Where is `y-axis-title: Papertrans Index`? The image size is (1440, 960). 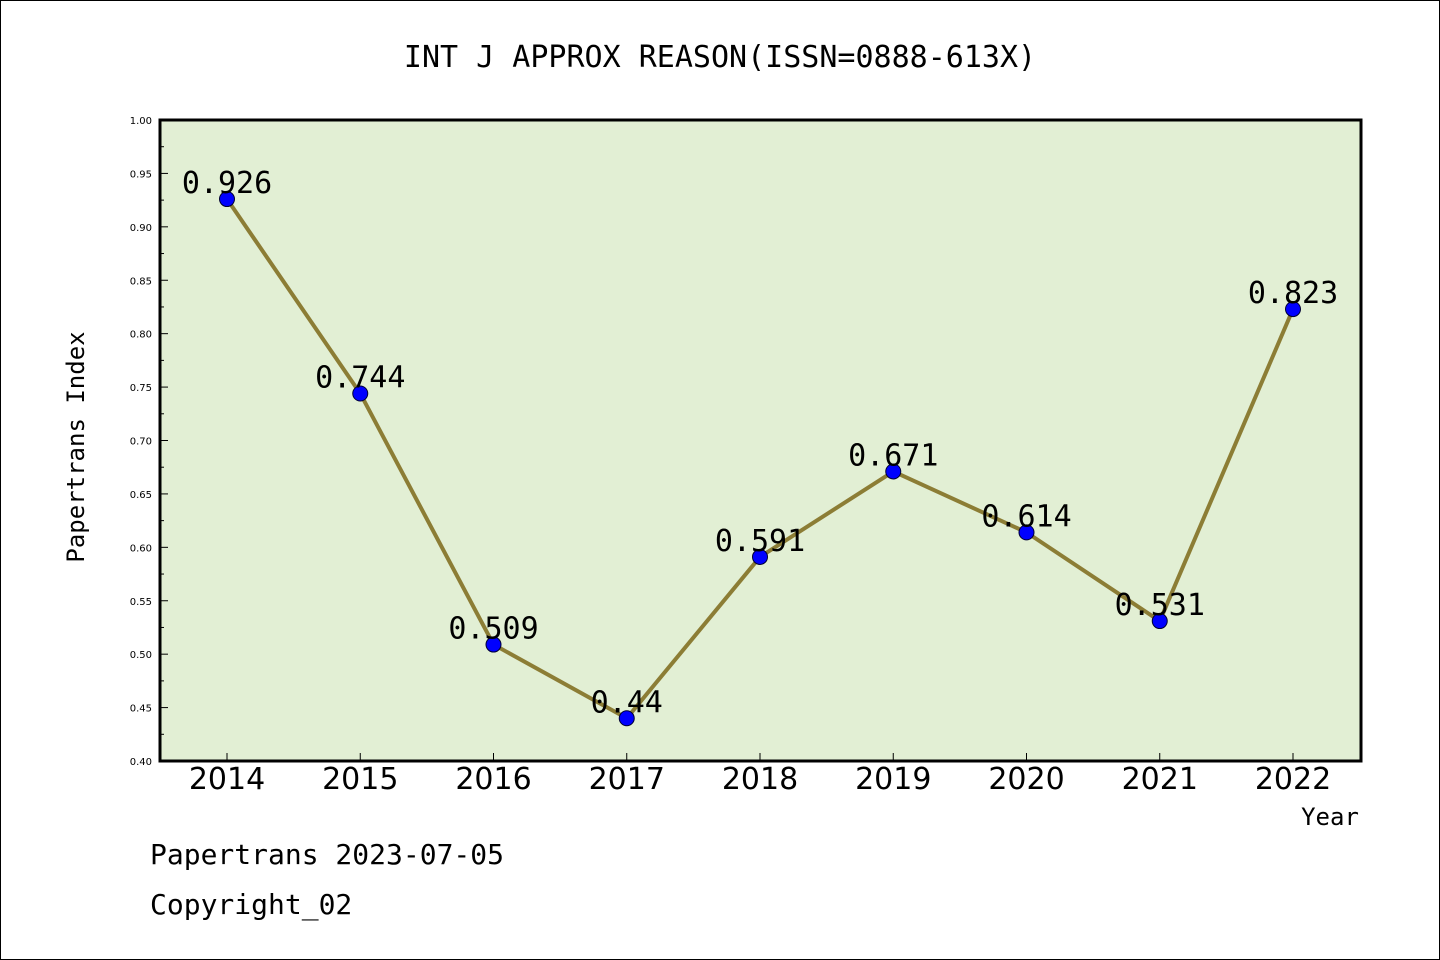
y-axis-title: Papertrans Index is located at coordinates (76, 446).